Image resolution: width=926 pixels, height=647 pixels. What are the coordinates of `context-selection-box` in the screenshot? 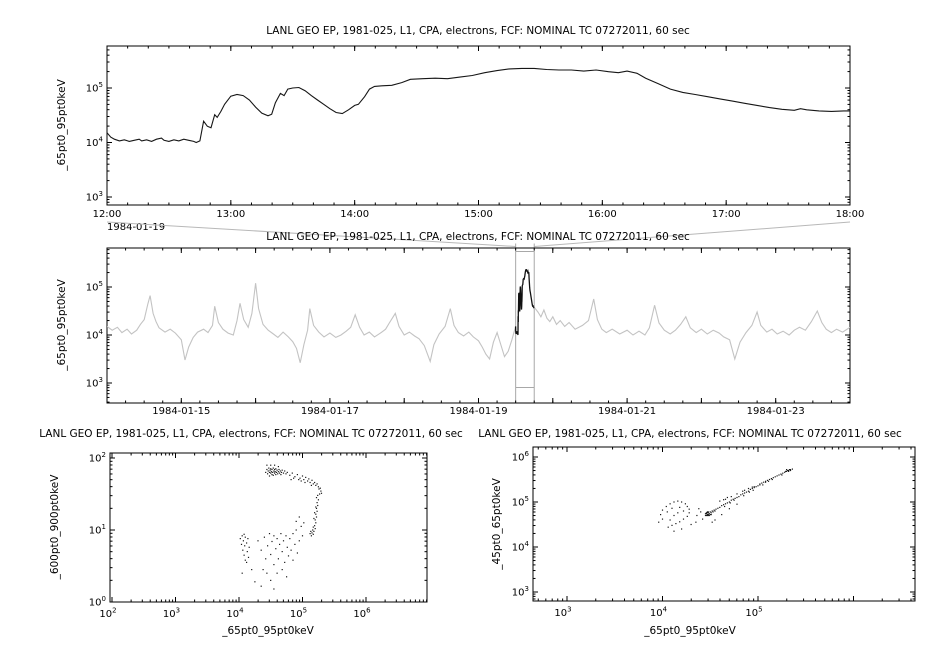 It's located at (525, 323).